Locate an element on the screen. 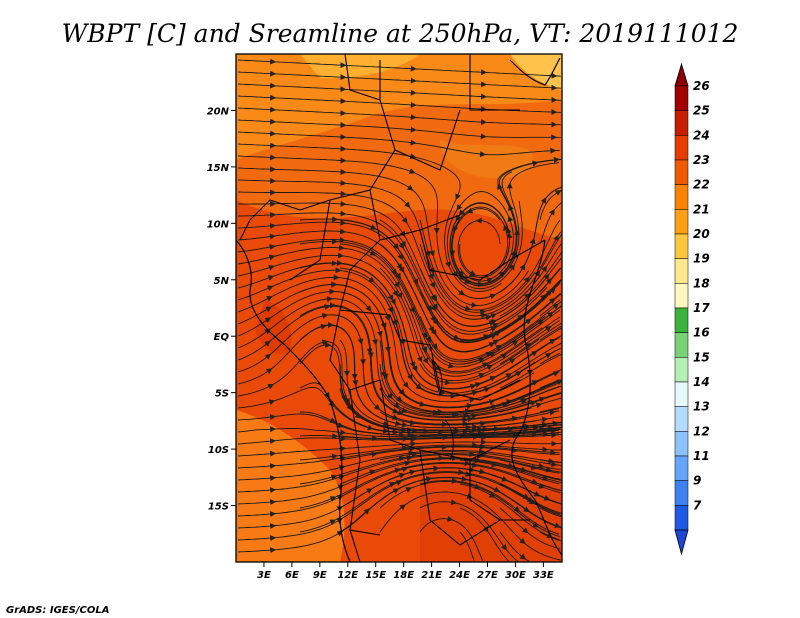  colorbar-top-arrow is located at coordinates (681, 74).